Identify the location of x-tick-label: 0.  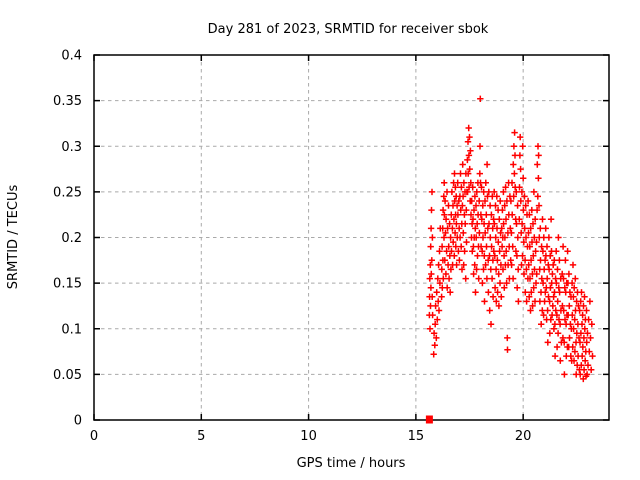
(94, 436).